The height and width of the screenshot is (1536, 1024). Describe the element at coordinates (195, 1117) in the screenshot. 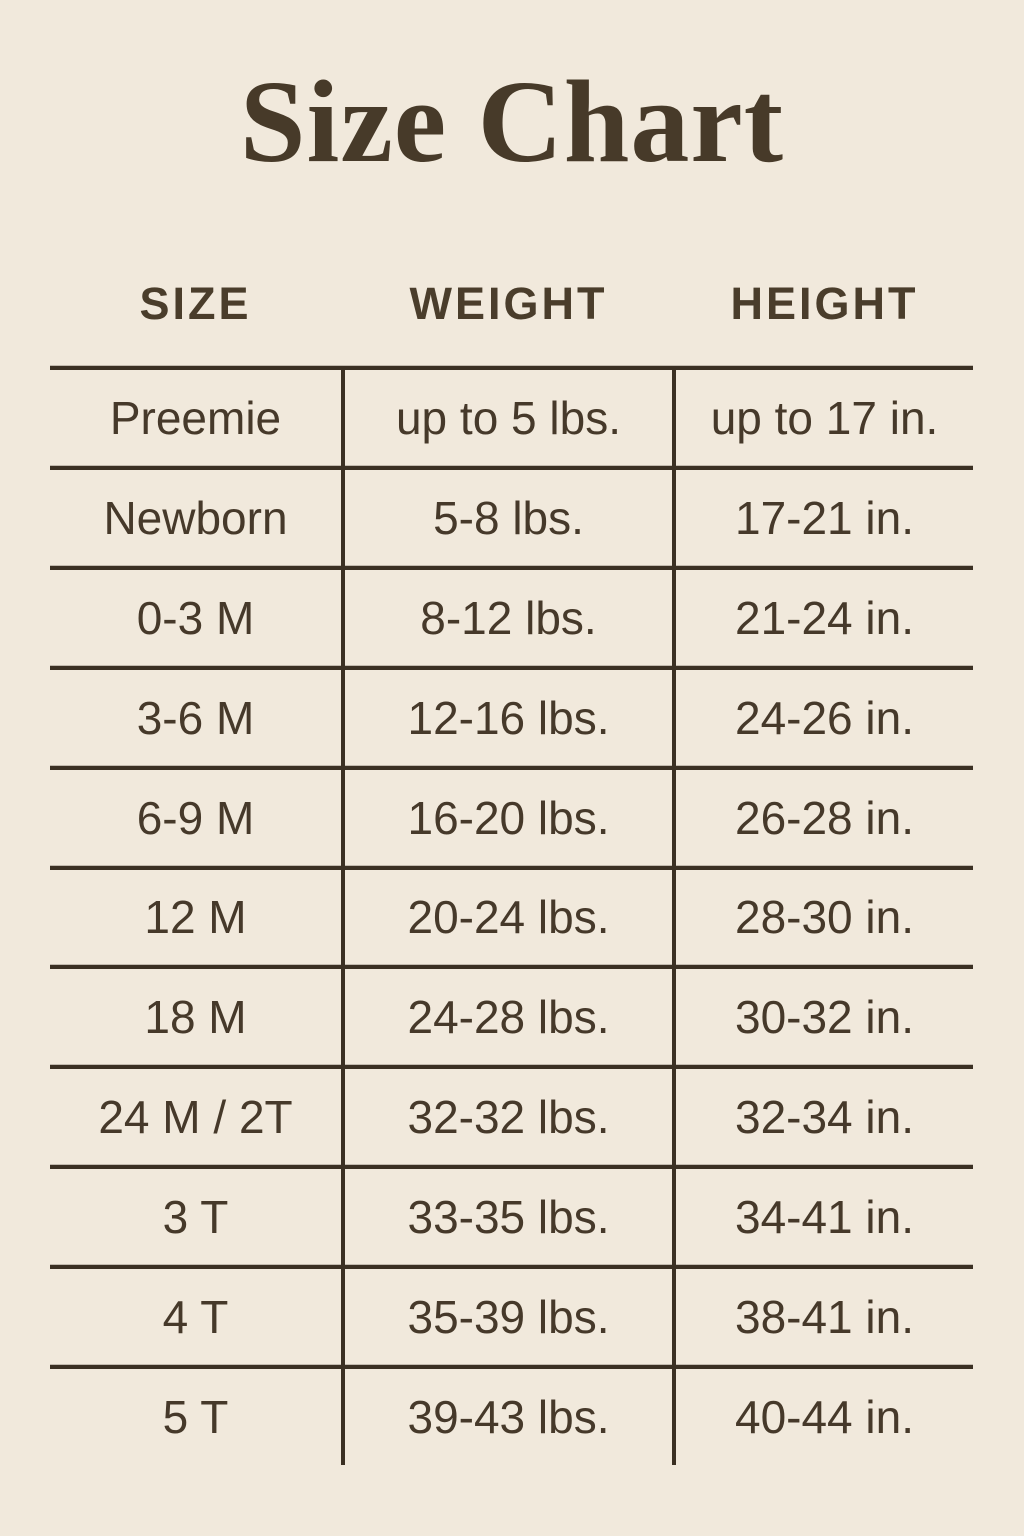

I see `cell-size: 24 M / 2T` at that location.